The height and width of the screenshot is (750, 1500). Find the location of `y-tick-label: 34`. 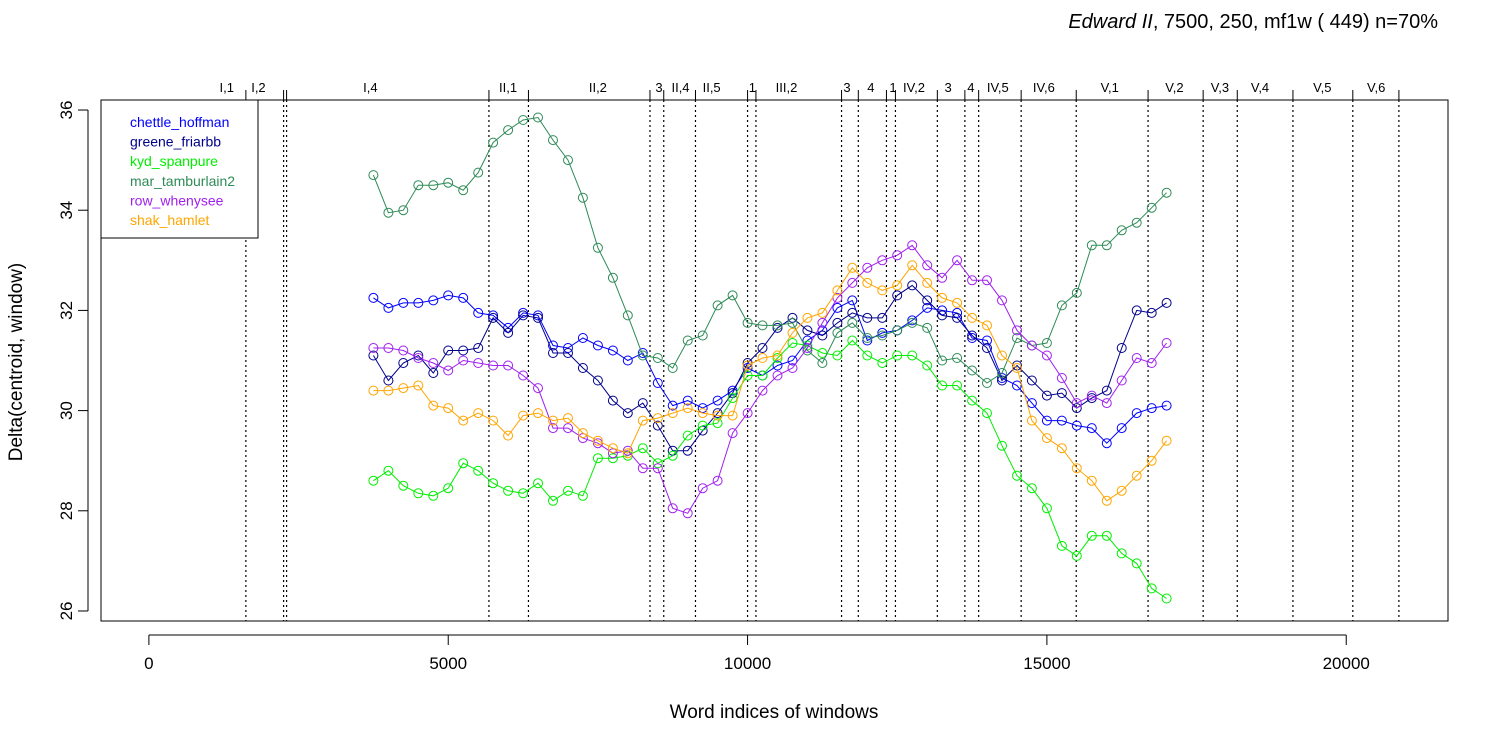

y-tick-label: 34 is located at coordinates (66, 210).